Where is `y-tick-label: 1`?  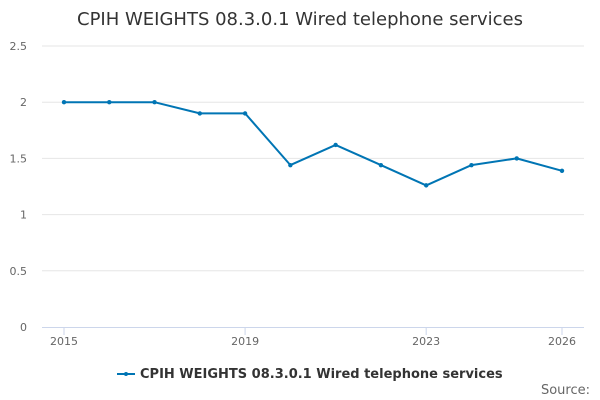
y-tick-label: 1 is located at coordinates (23, 215).